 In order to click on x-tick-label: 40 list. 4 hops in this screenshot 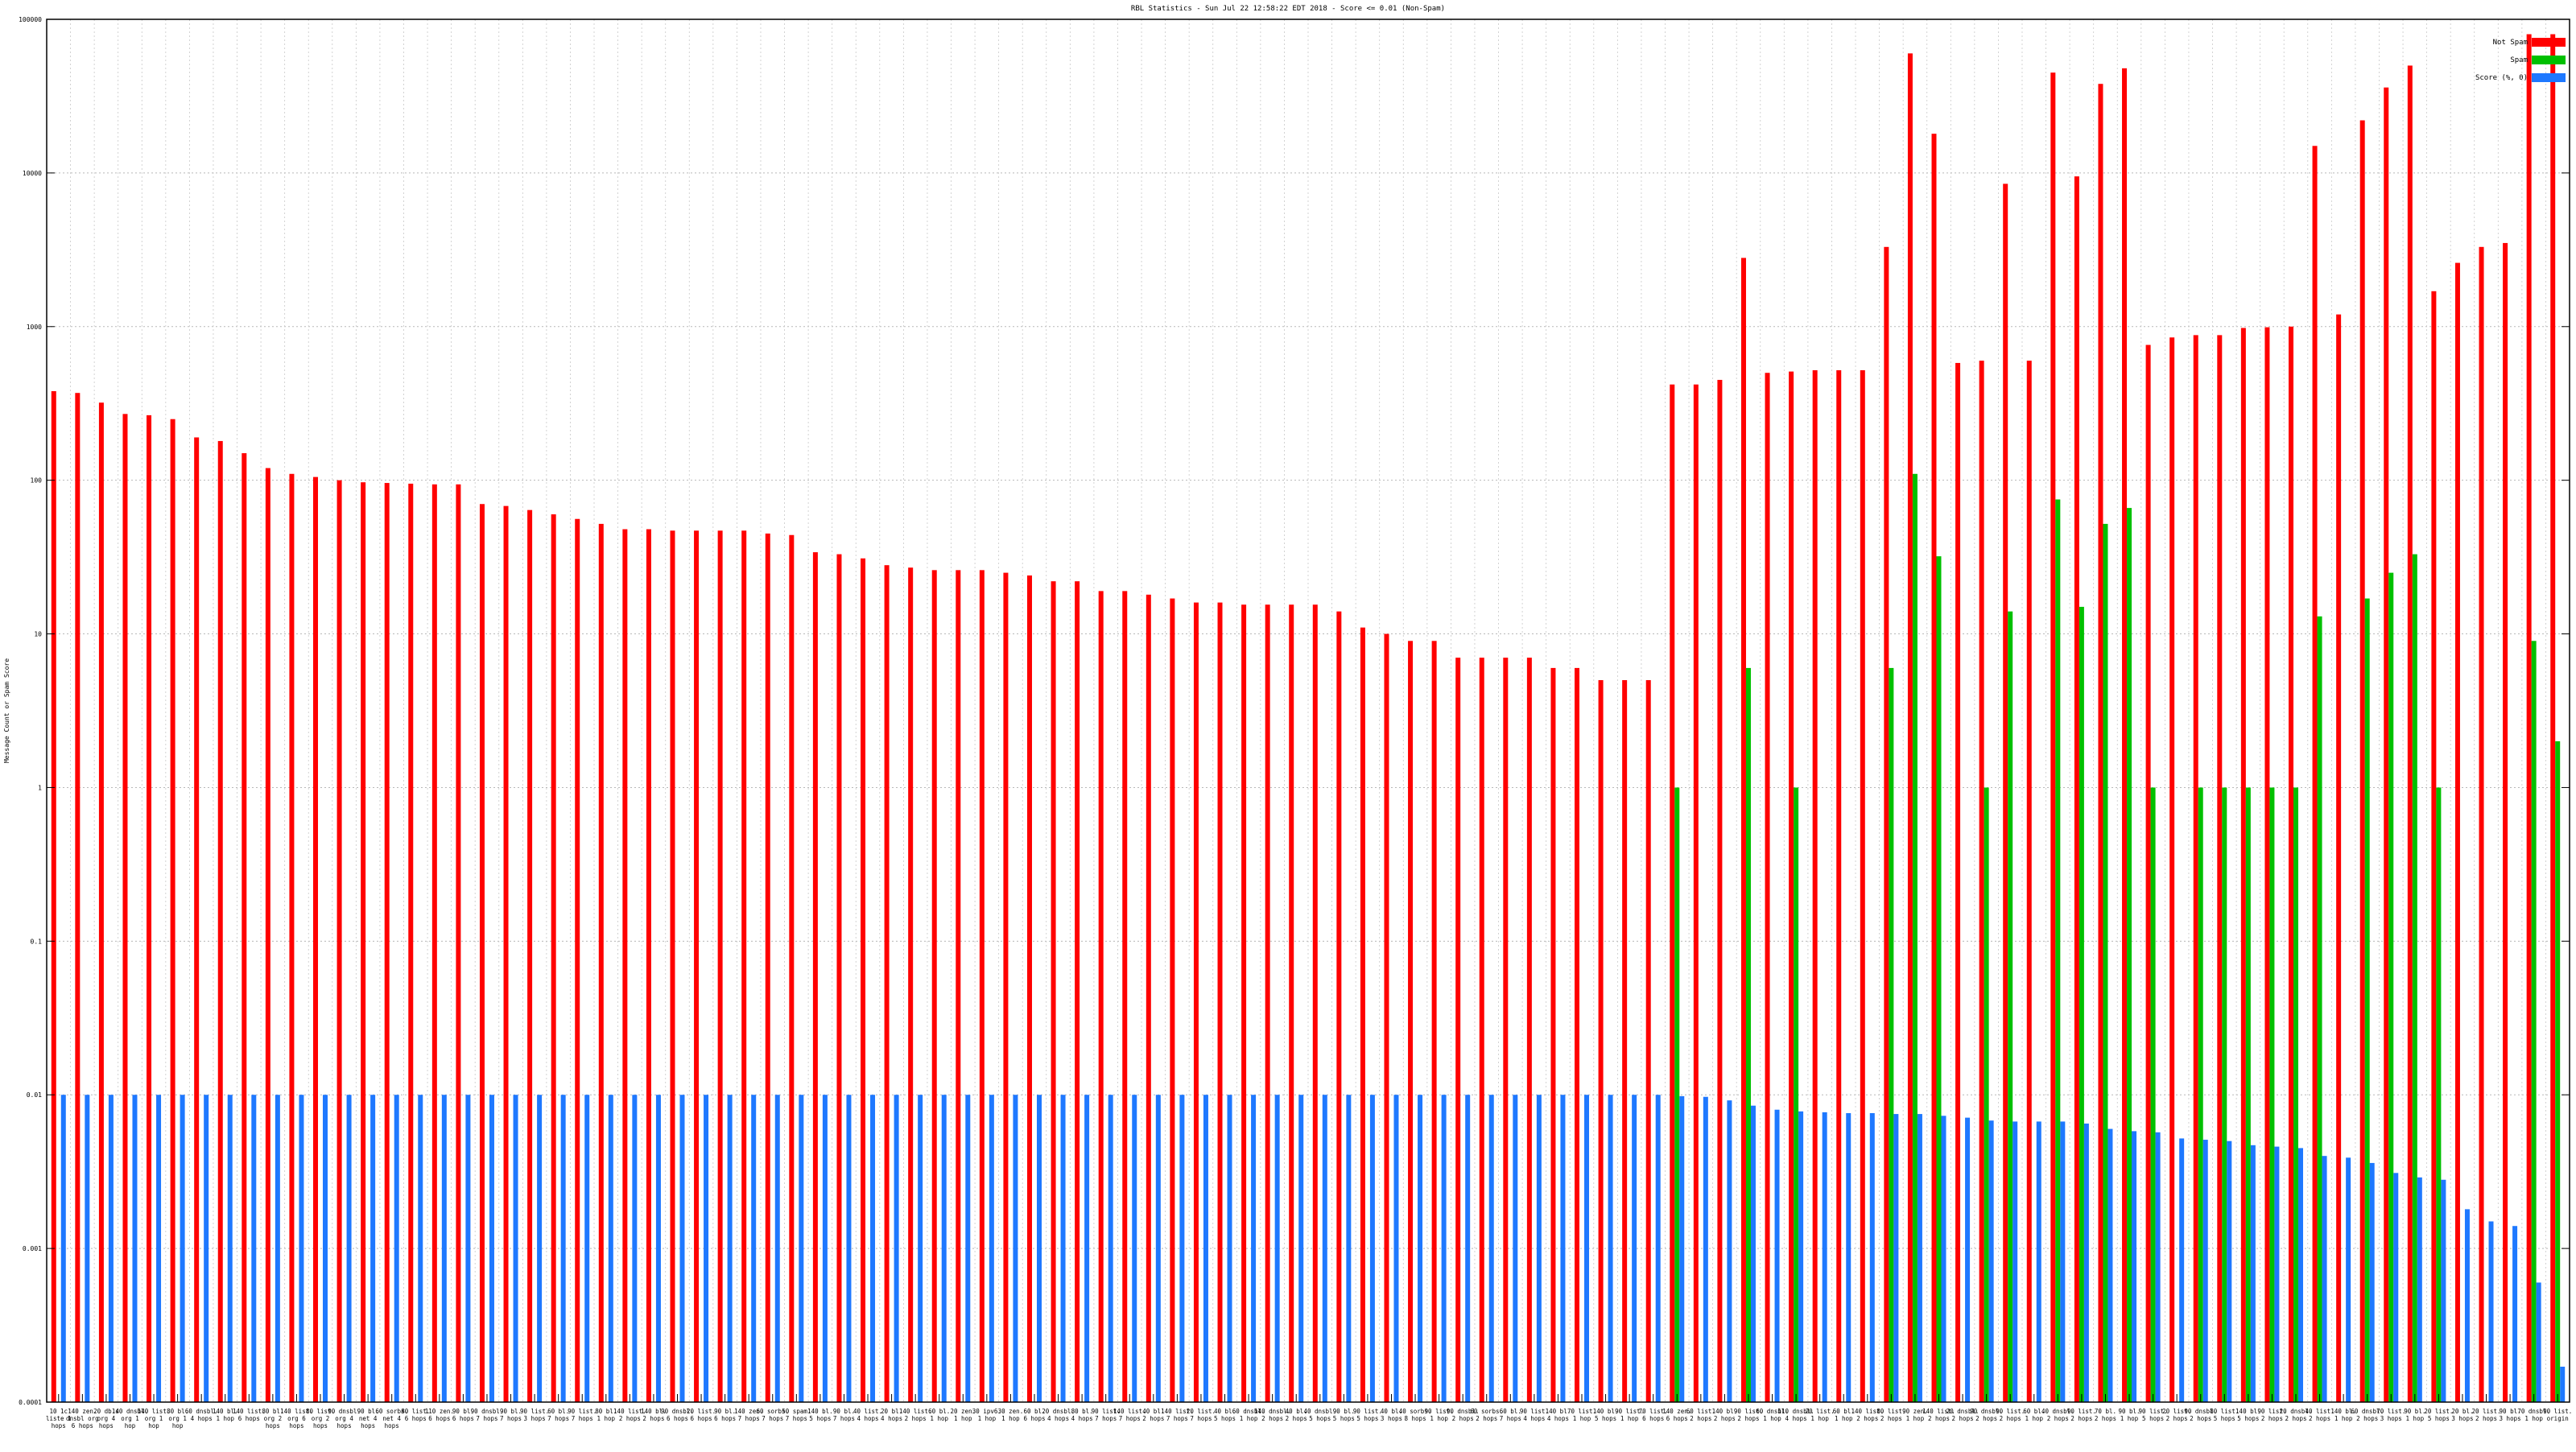, I will do `click(867, 1415)`.